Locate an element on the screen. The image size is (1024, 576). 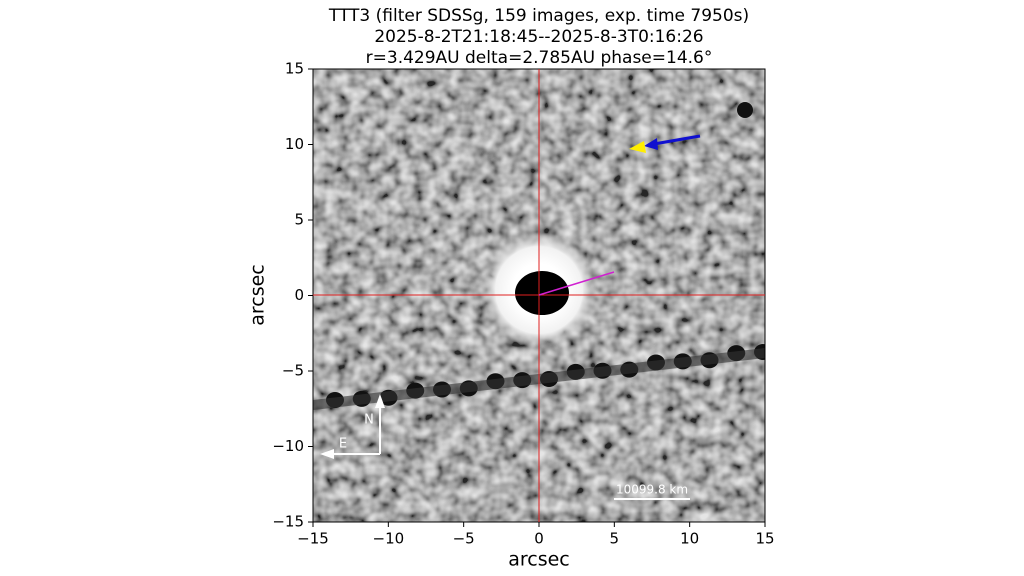
x-tick-label: −5 is located at coordinates (464, 539).